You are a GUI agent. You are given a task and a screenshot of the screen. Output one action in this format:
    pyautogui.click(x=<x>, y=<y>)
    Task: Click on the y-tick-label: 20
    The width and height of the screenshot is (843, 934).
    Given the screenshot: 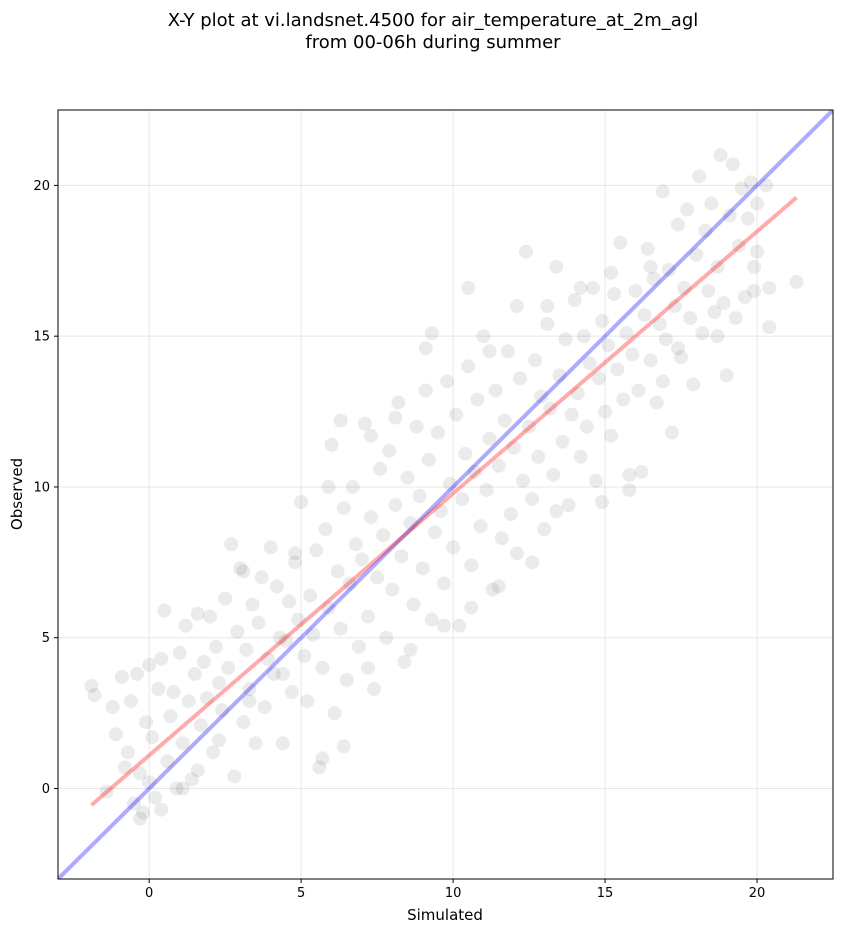 What is the action you would take?
    pyautogui.click(x=41, y=186)
    